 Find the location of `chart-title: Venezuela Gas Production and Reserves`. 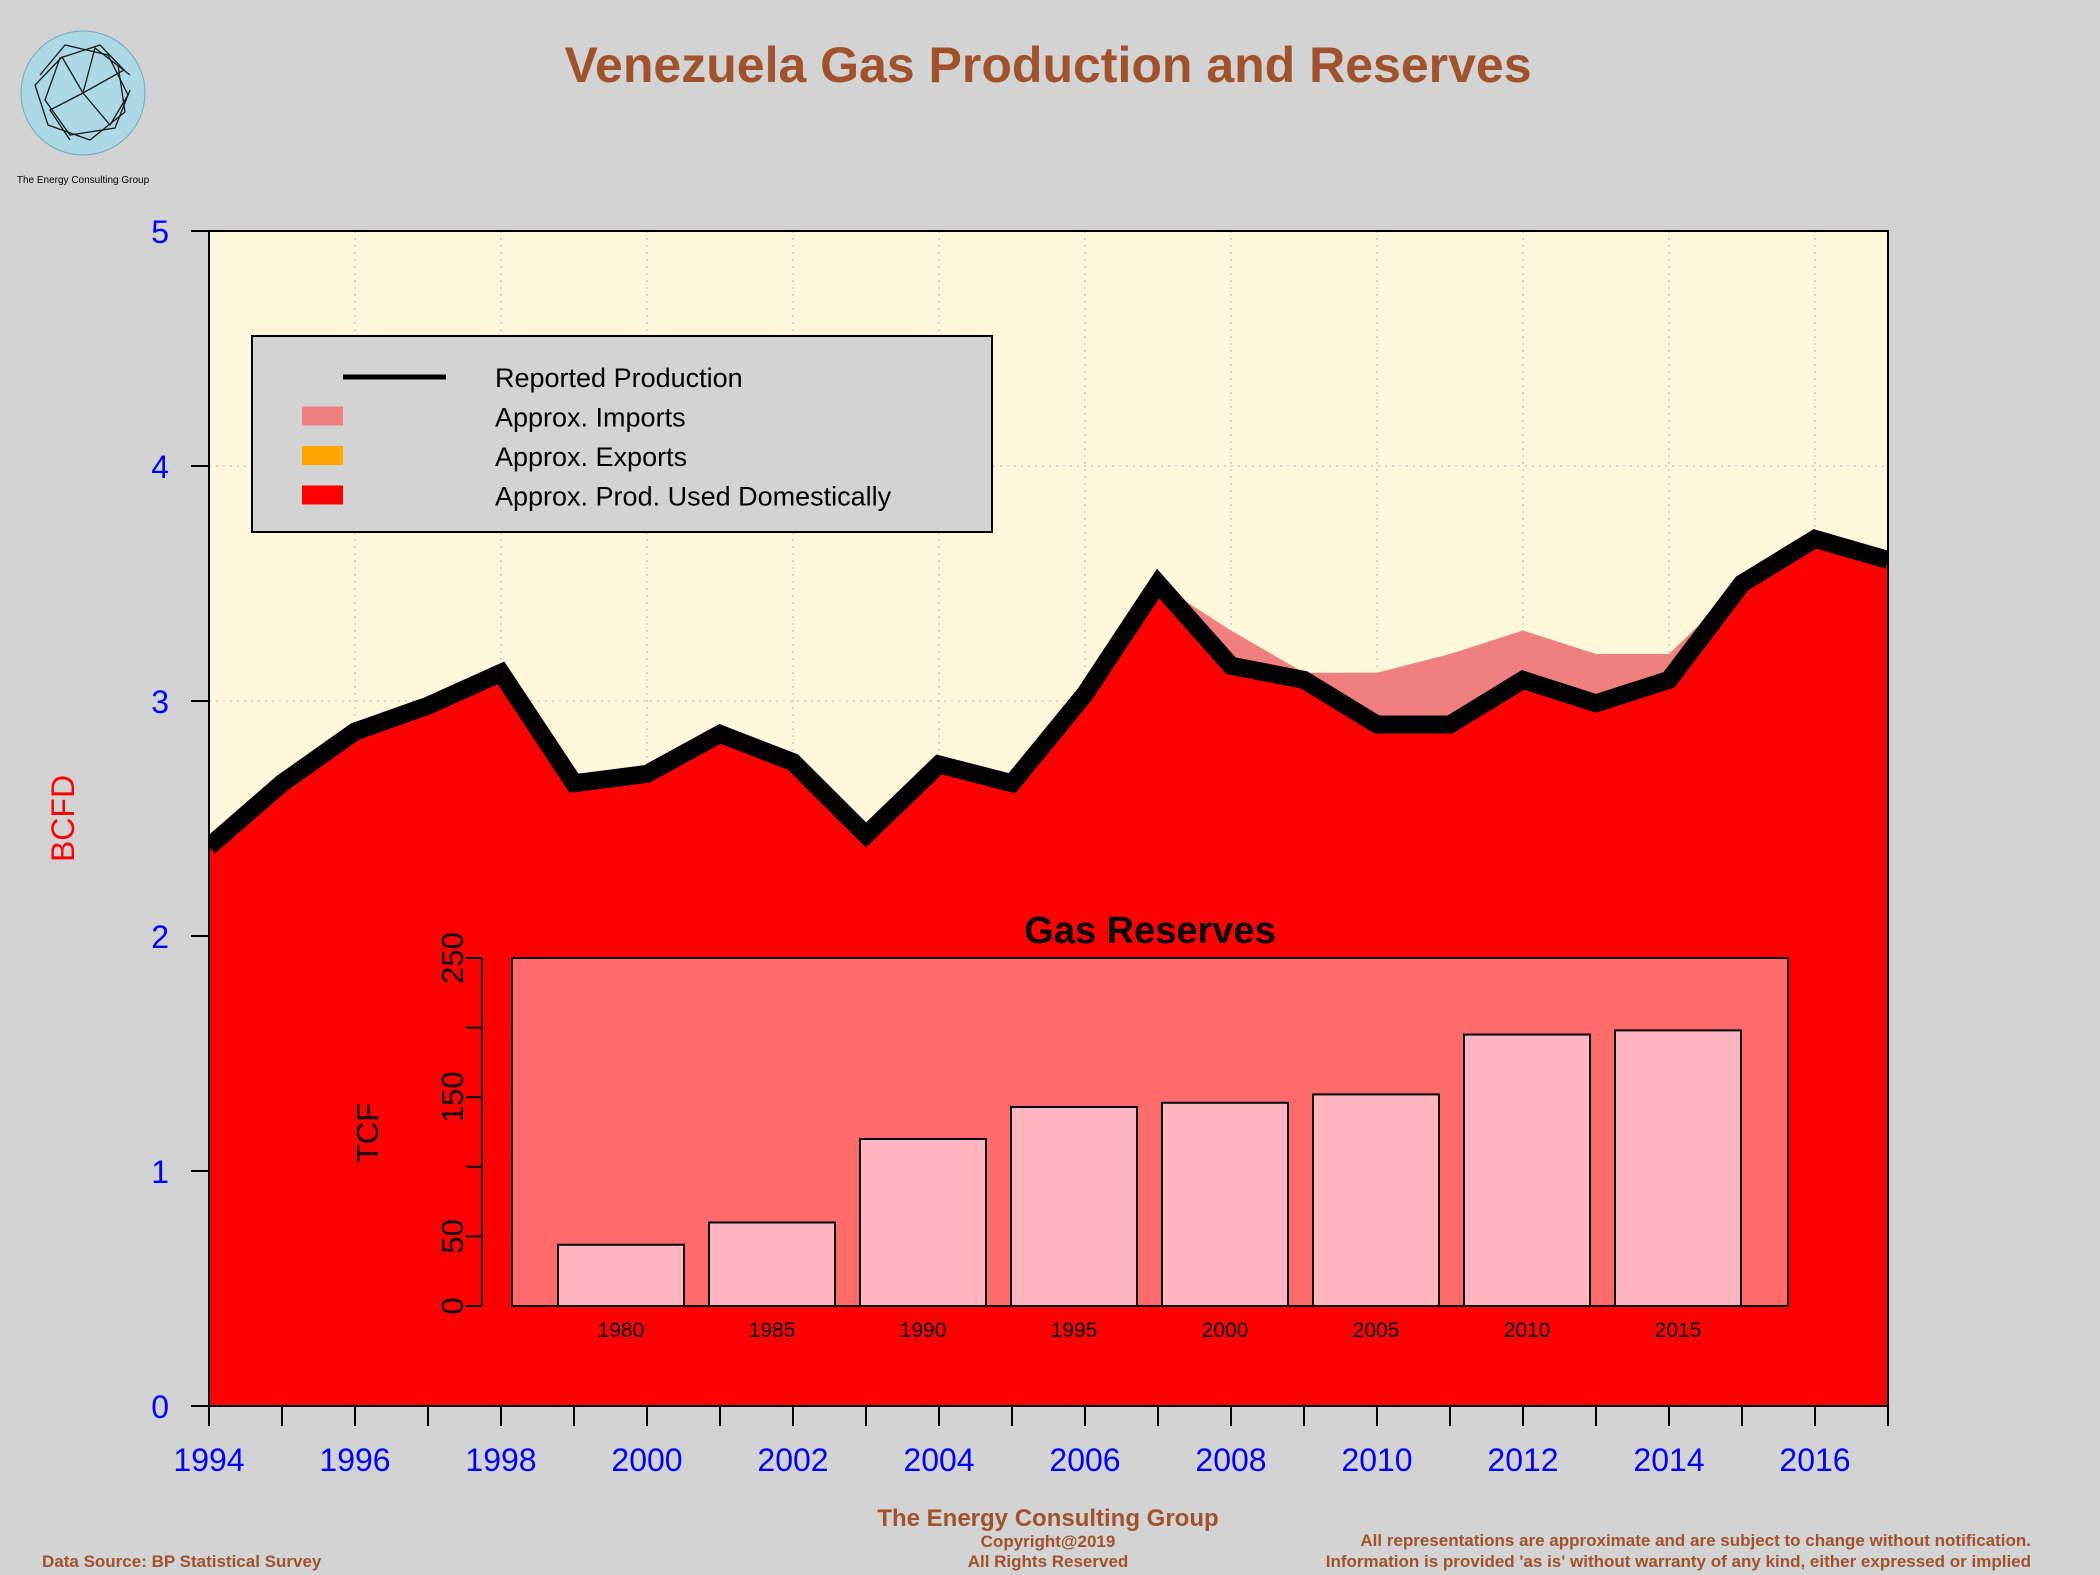

chart-title: Venezuela Gas Production and Reserves is located at coordinates (1047, 65).